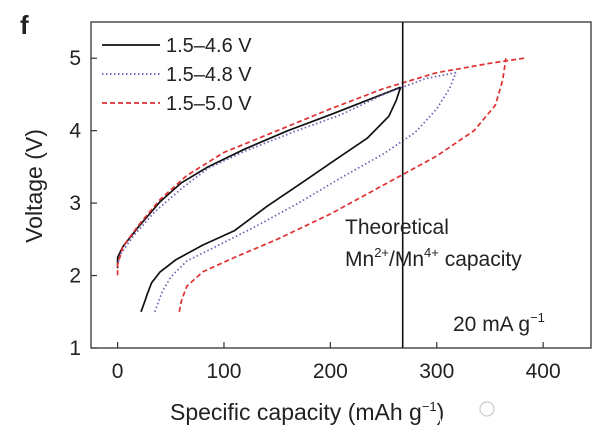  What do you see at coordinates (75, 58) in the screenshot?
I see `y-tick-label-5: 5` at bounding box center [75, 58].